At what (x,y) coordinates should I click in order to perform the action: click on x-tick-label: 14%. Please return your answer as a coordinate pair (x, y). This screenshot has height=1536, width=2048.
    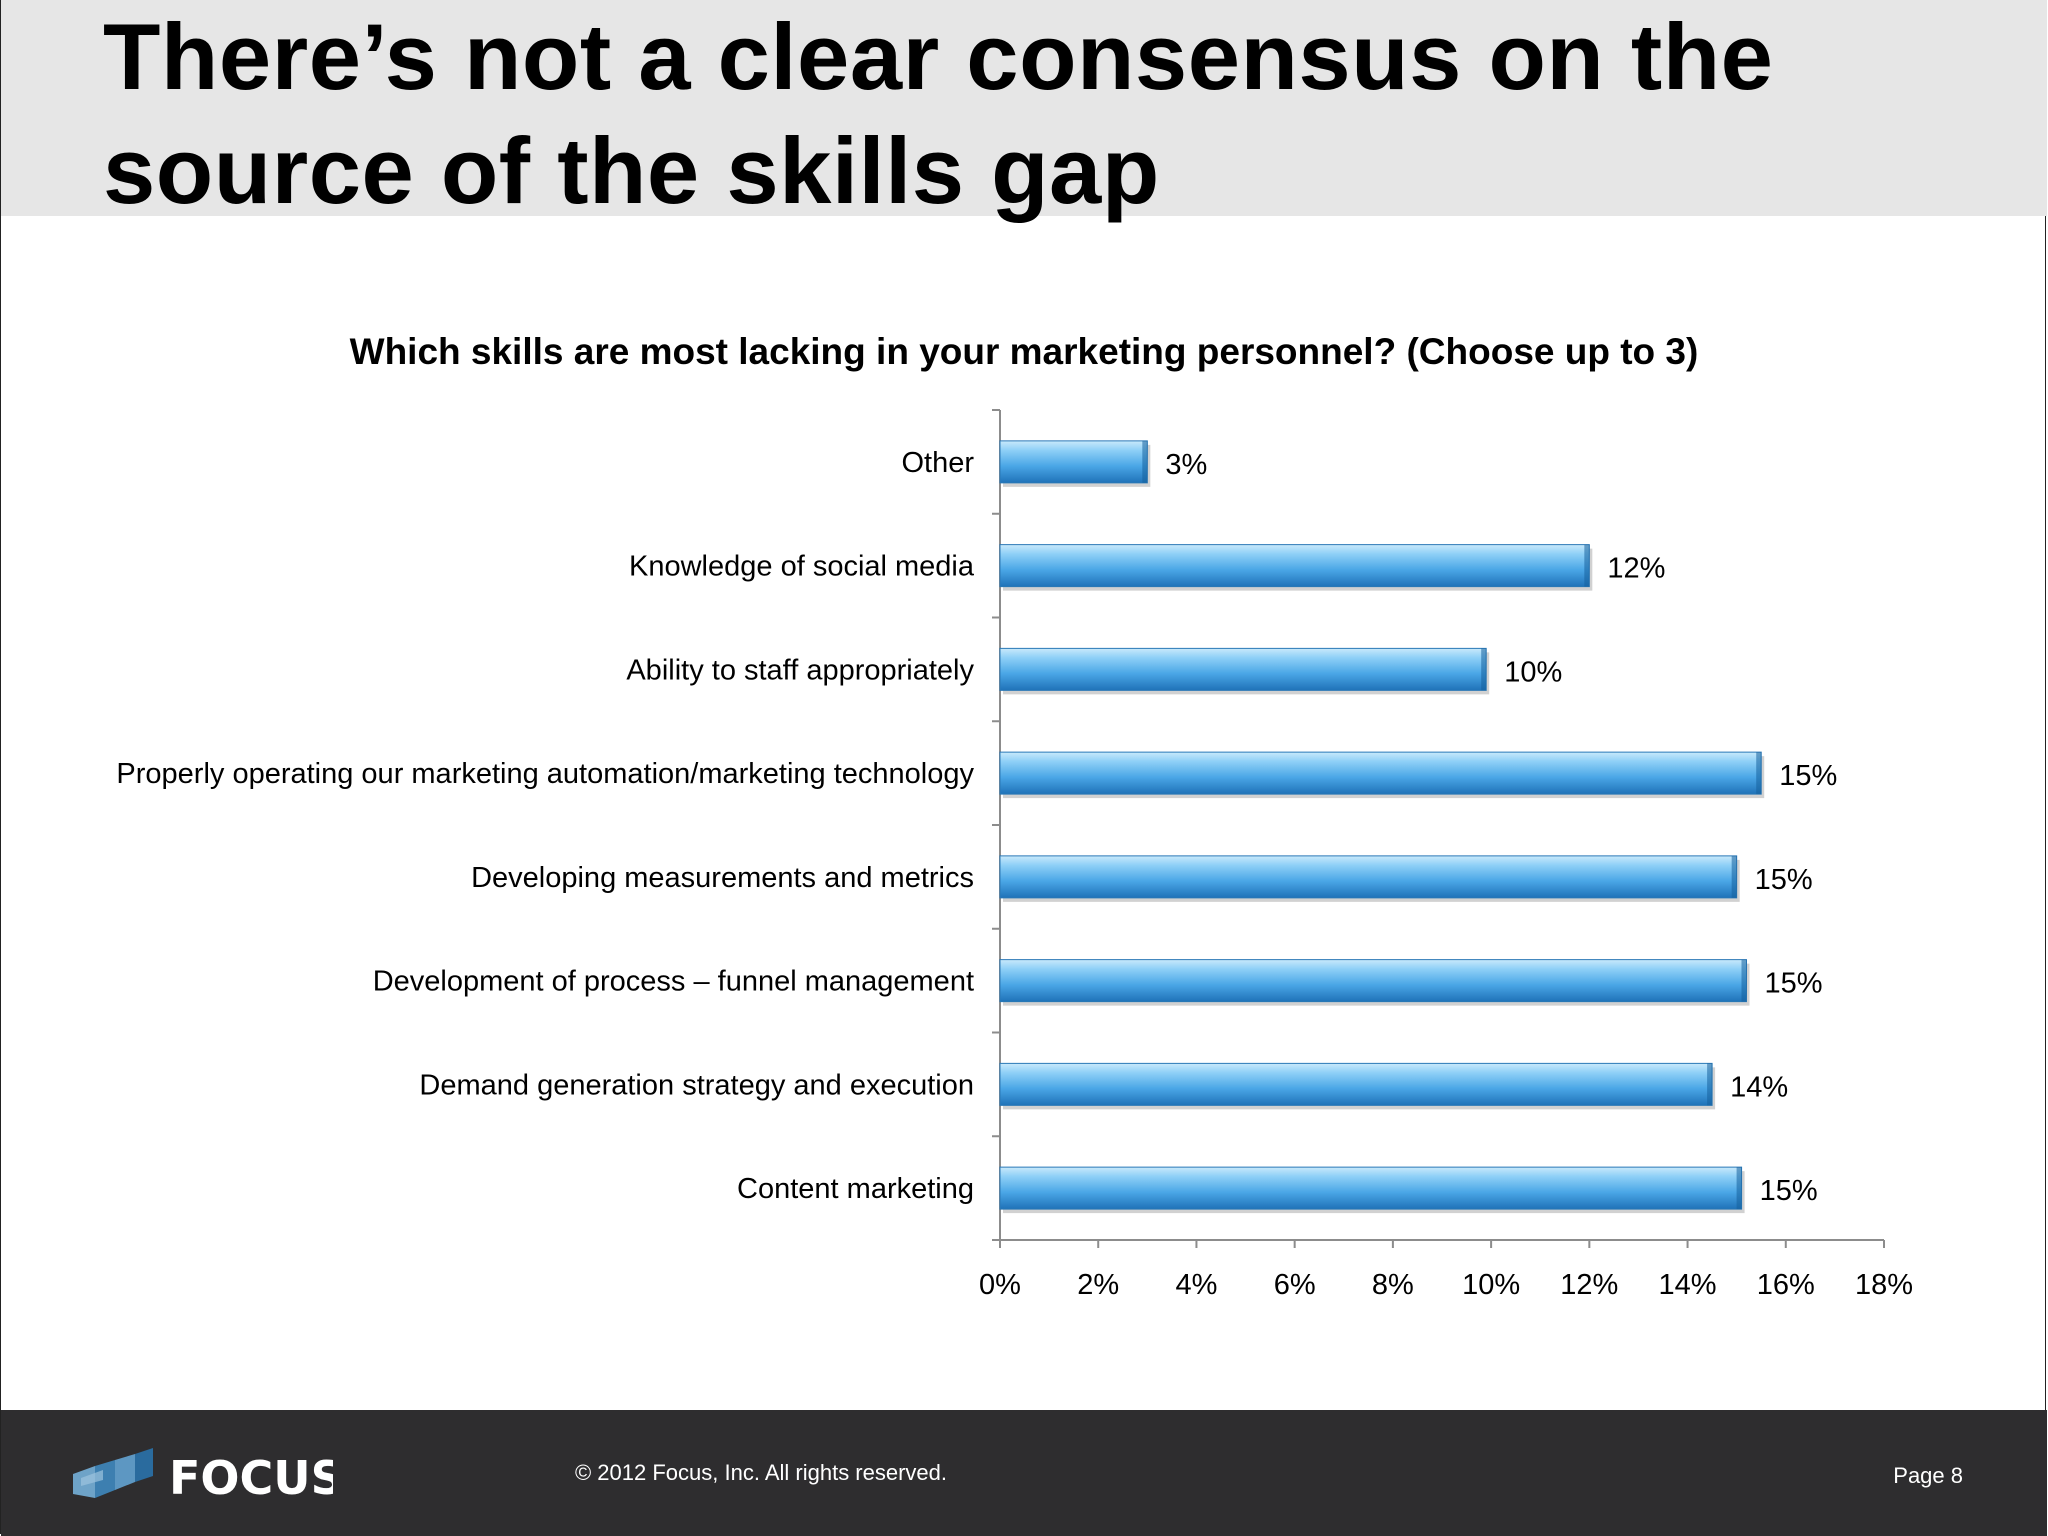
    Looking at the image, I should click on (1688, 1285).